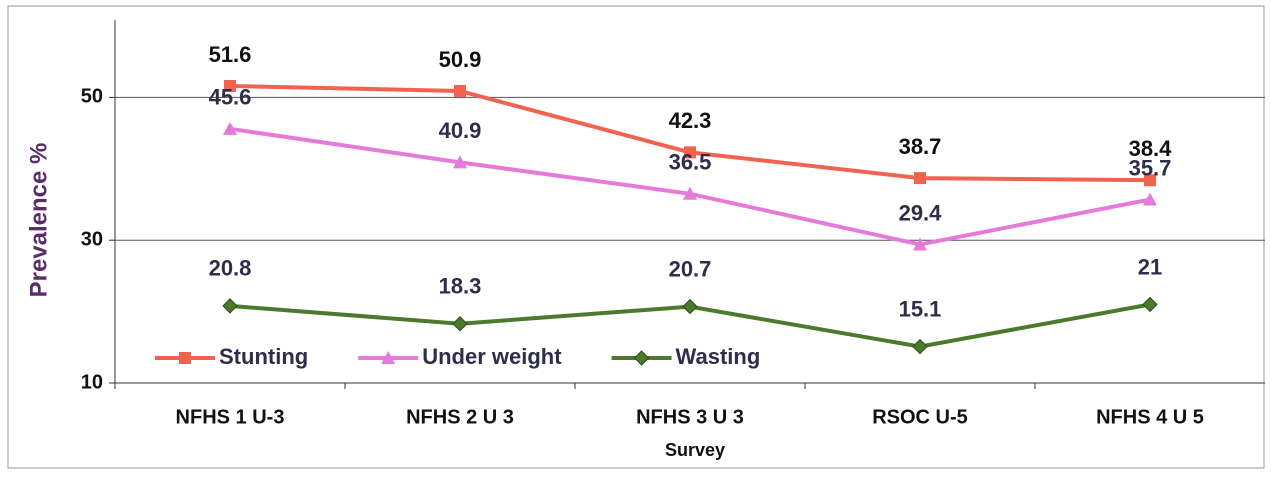  What do you see at coordinates (1151, 148) in the screenshot?
I see `data-label: 38.4` at bounding box center [1151, 148].